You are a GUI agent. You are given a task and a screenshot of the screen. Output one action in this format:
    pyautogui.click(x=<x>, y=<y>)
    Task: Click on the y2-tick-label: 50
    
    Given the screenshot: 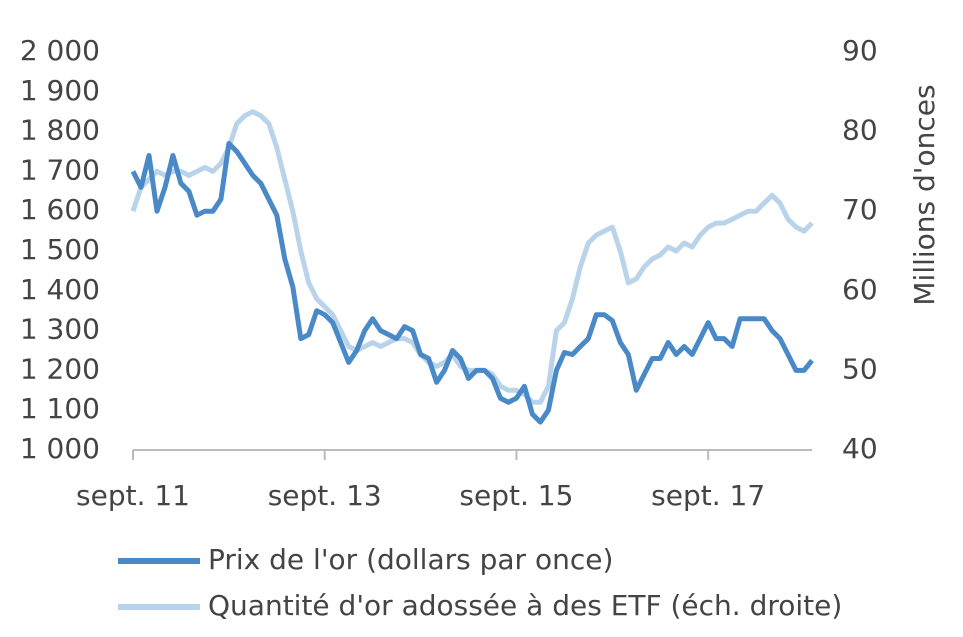 What is the action you would take?
    pyautogui.click(x=860, y=368)
    